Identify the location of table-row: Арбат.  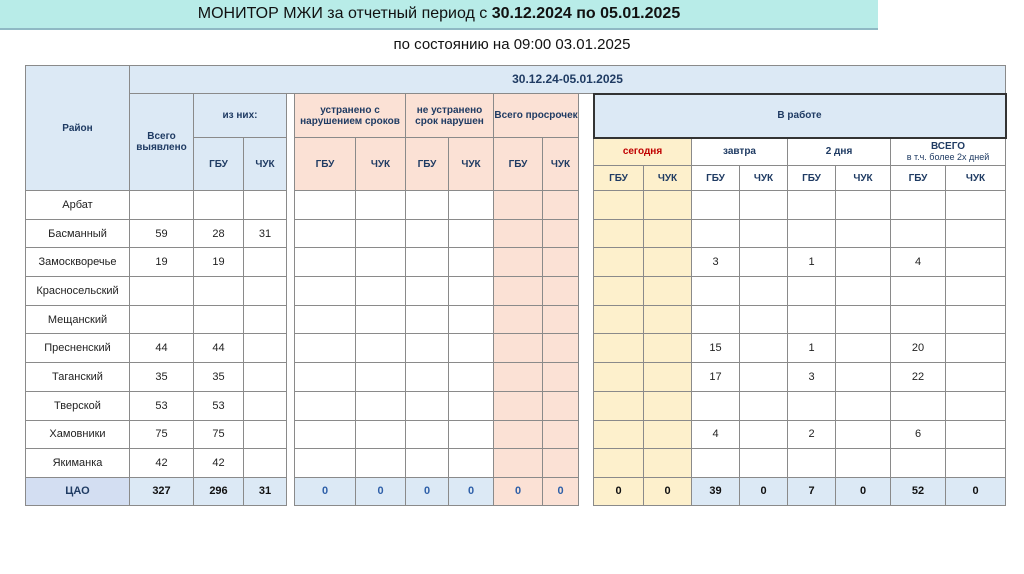
(515, 205).